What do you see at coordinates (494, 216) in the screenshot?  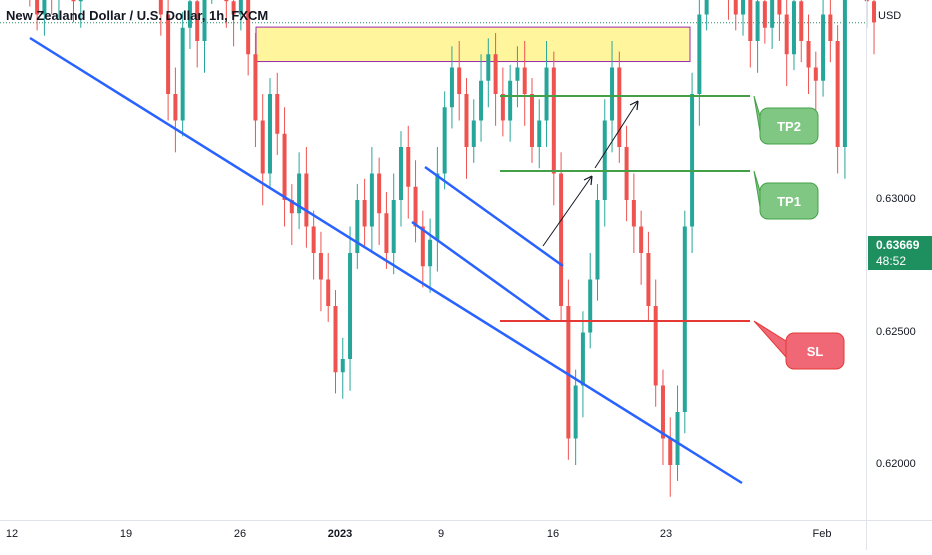 I see `channel-upper-line` at bounding box center [494, 216].